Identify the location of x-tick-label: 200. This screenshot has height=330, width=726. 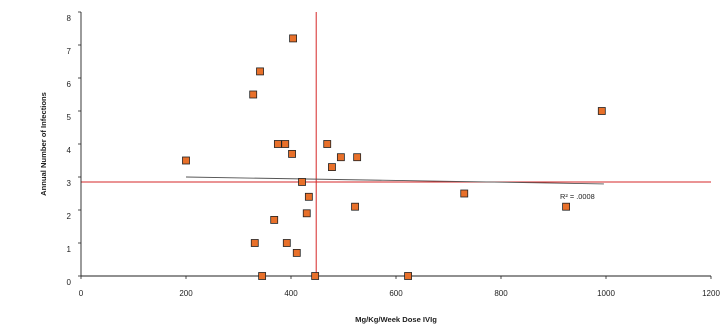
(186, 293).